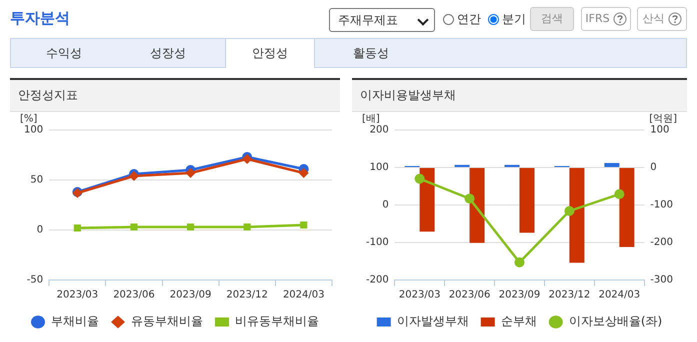  Describe the element at coordinates (662, 280) in the screenshot. I see `y2-tick-label: -300` at that location.